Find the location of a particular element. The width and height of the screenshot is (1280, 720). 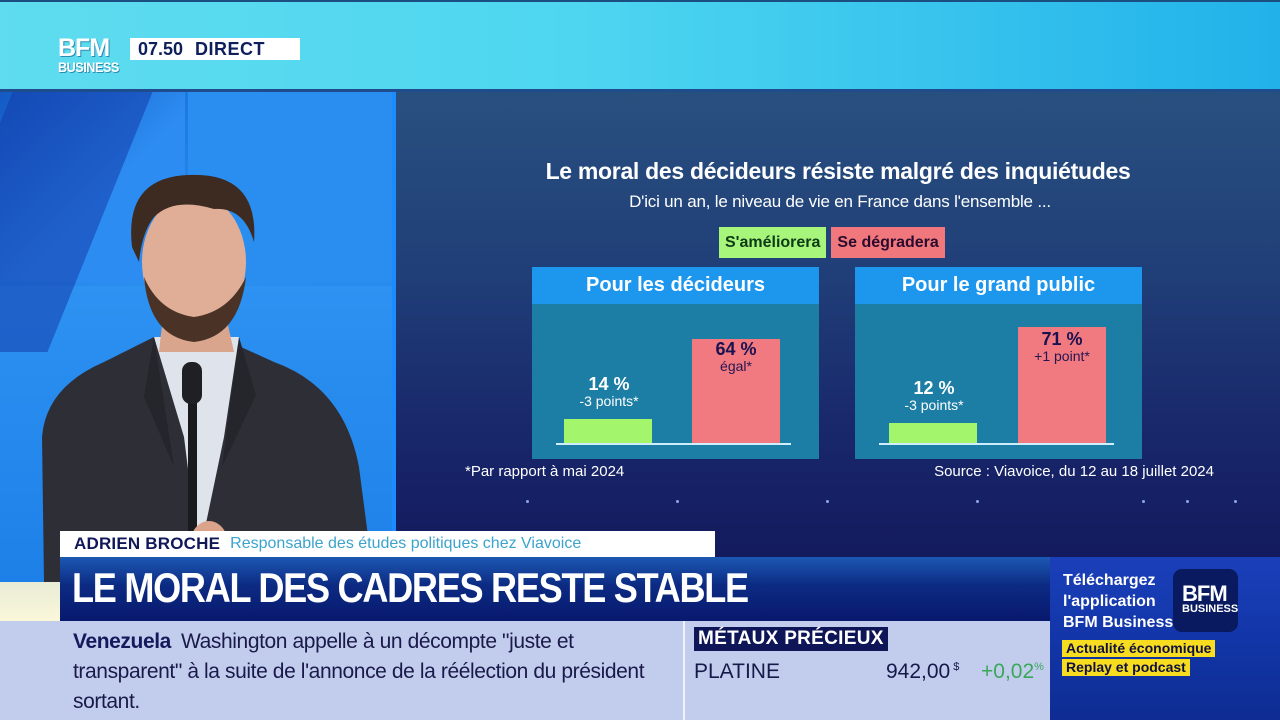

guest-figure is located at coordinates (208, 378).